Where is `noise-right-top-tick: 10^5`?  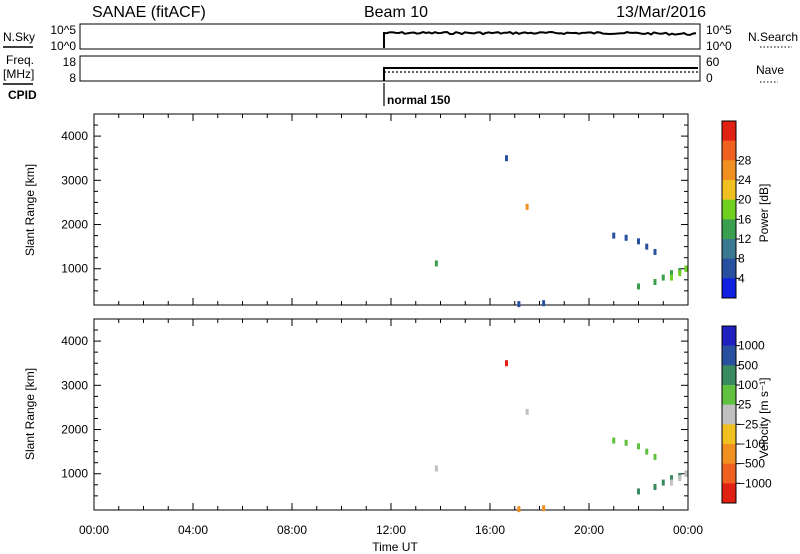 noise-right-top-tick: 10^5 is located at coordinates (719, 30).